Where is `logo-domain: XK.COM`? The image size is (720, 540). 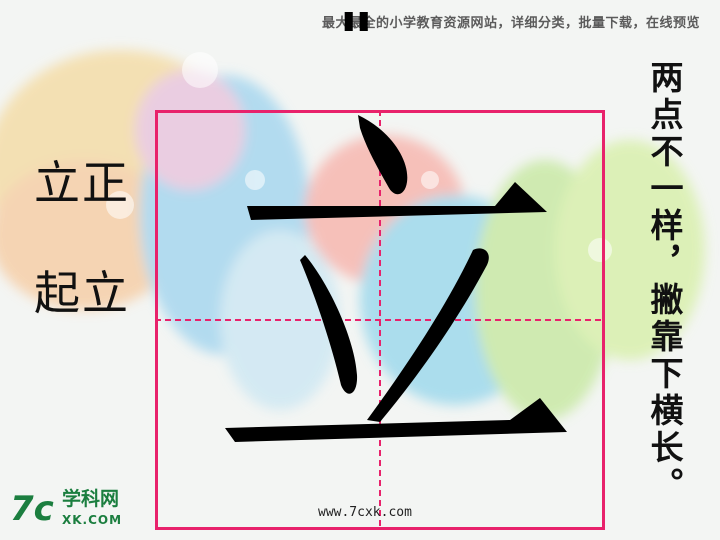
logo-domain: XK.COM is located at coordinates (92, 520).